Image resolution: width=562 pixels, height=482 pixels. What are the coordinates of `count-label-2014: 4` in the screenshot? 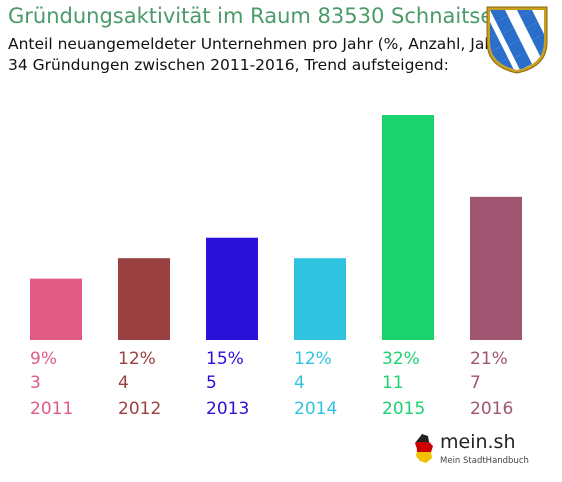 It's located at (299, 383).